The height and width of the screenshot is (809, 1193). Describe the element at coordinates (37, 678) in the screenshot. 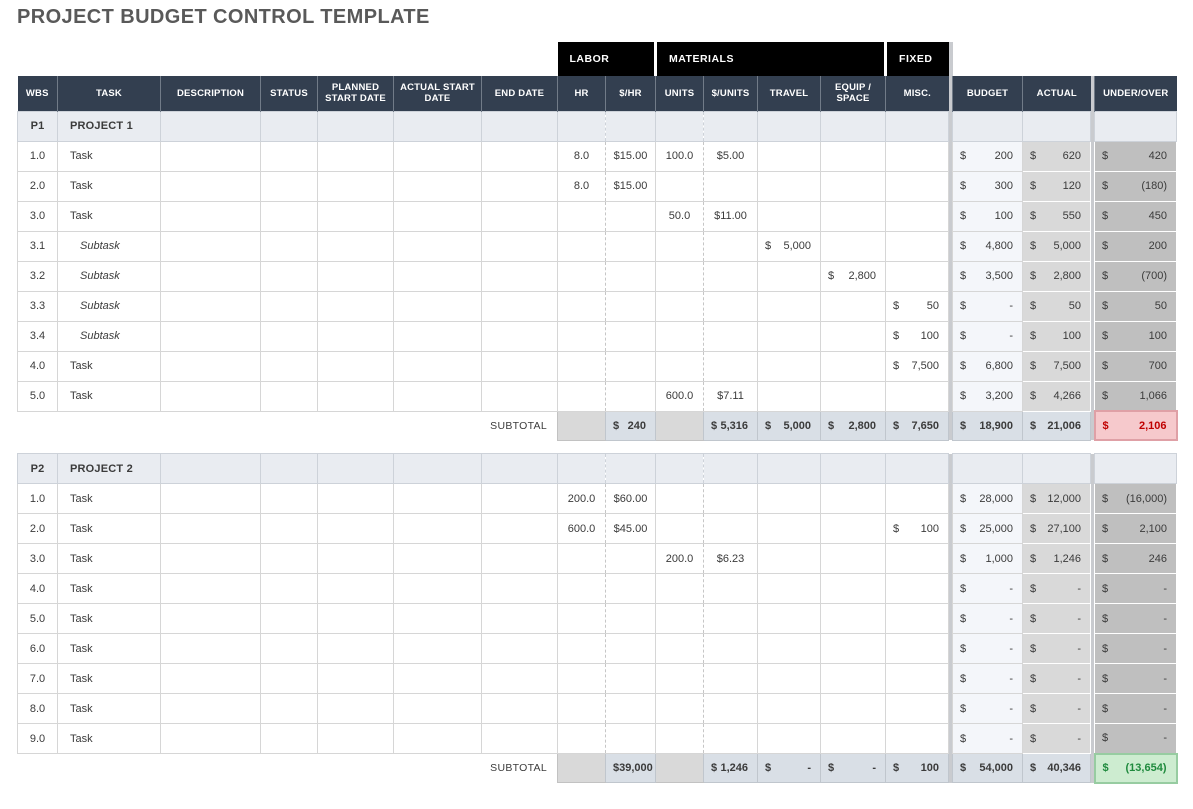

I see `cell-wbs: 7.0` at that location.